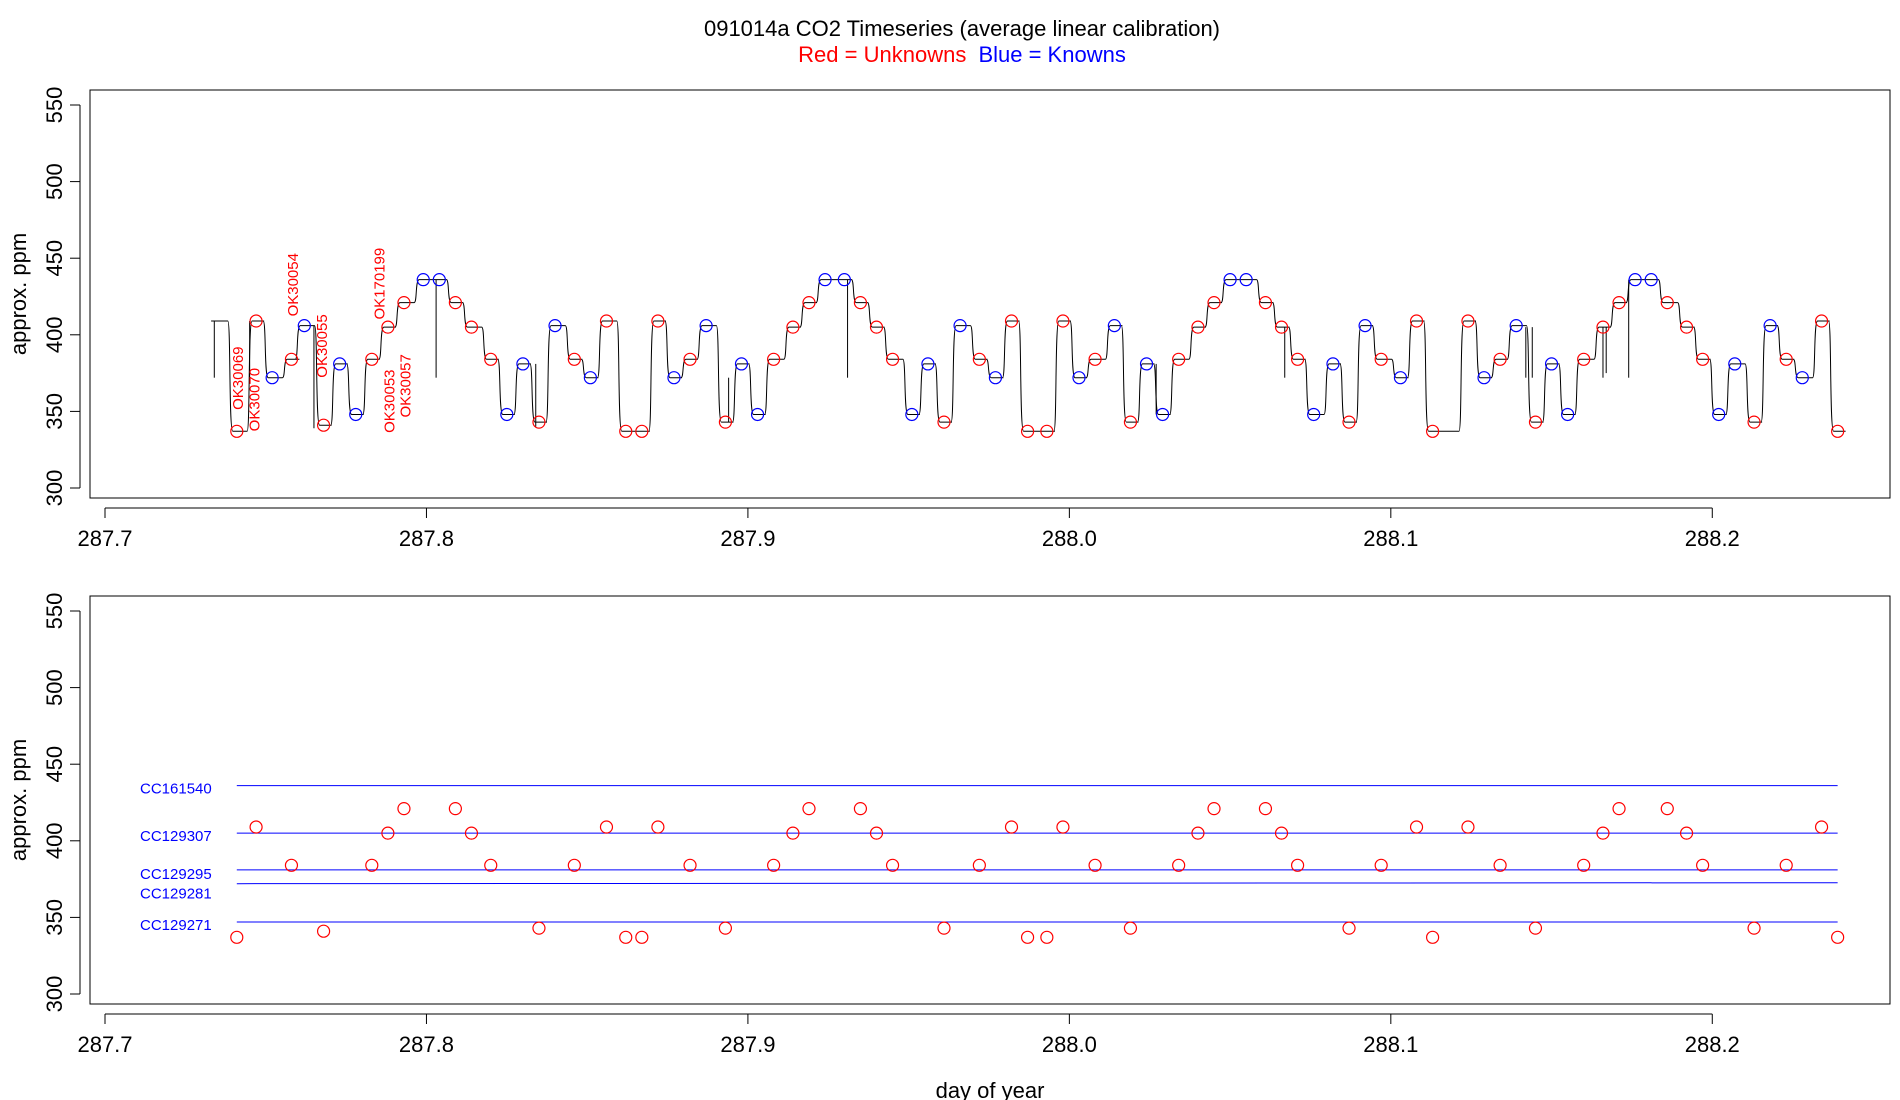  Describe the element at coordinates (54, 764) in the screenshot. I see `y-tick-label: 450` at that location.